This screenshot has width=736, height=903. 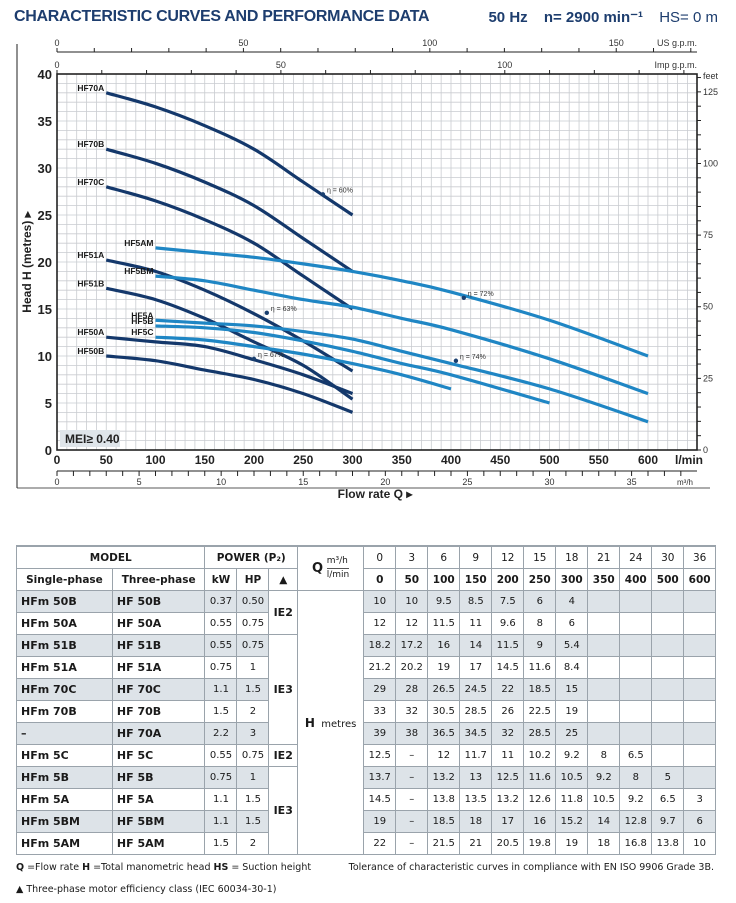 I want to click on curve-hf50b, so click(x=230, y=384).